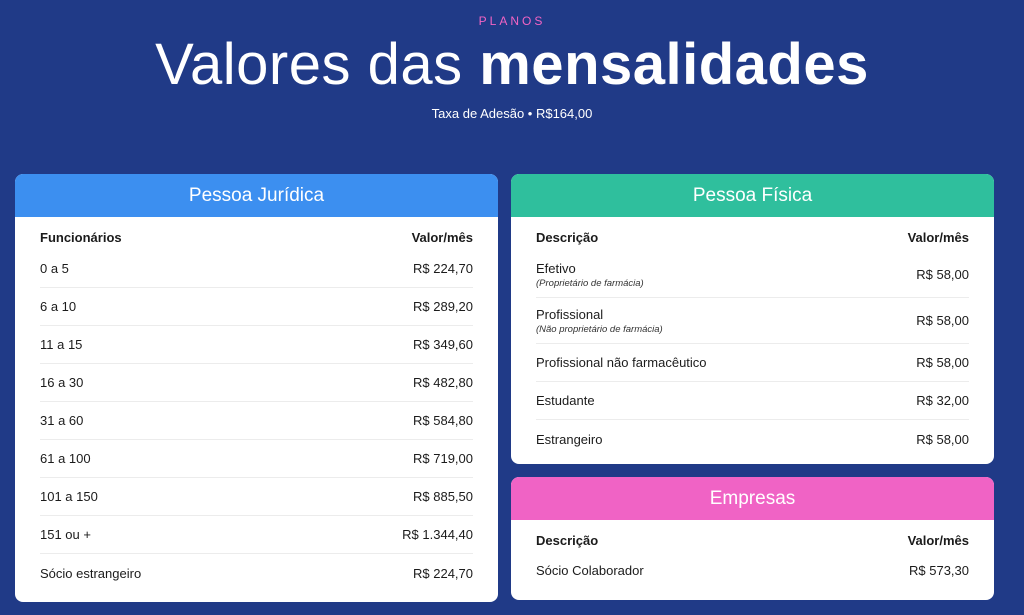 The height and width of the screenshot is (615, 1024). Describe the element at coordinates (567, 237) in the screenshot. I see `pf-col-description: Descrição` at that location.